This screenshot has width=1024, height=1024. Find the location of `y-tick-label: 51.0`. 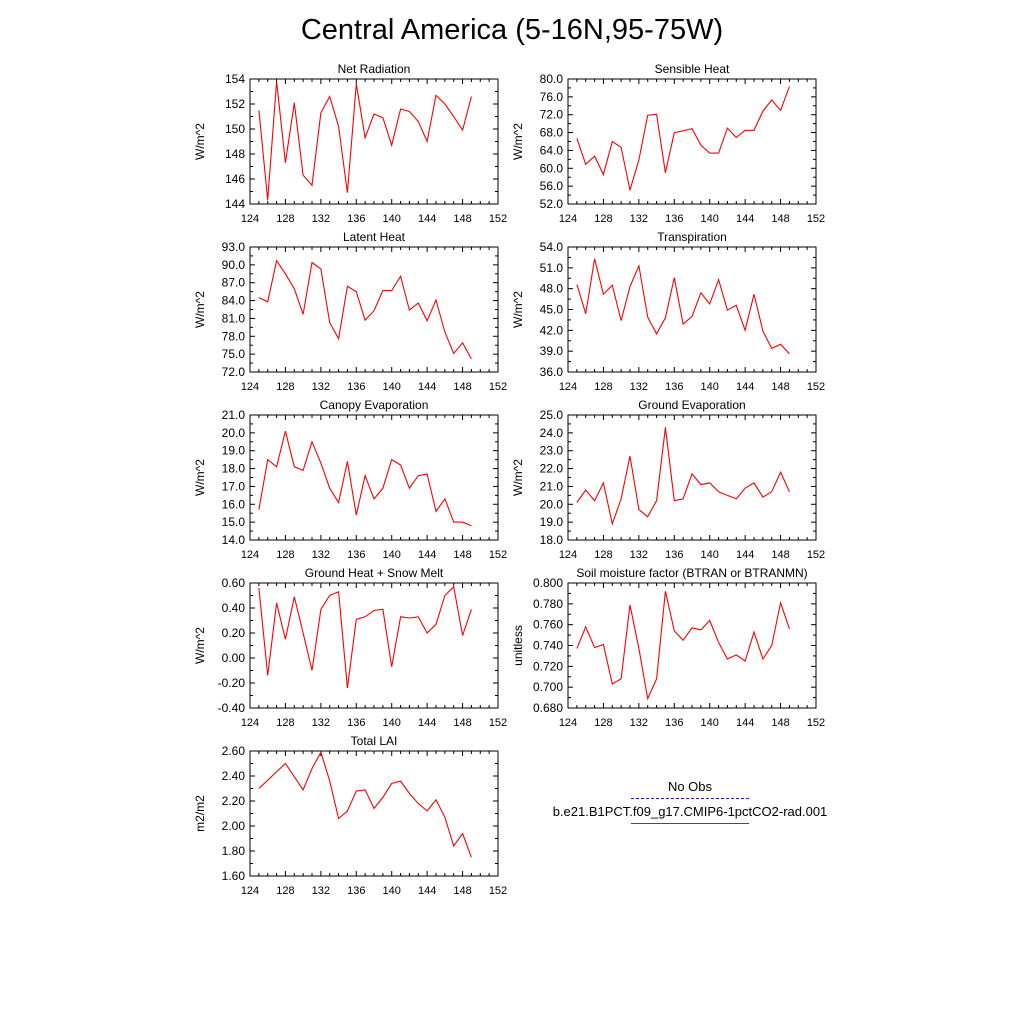

y-tick-label: 51.0 is located at coordinates (552, 268).